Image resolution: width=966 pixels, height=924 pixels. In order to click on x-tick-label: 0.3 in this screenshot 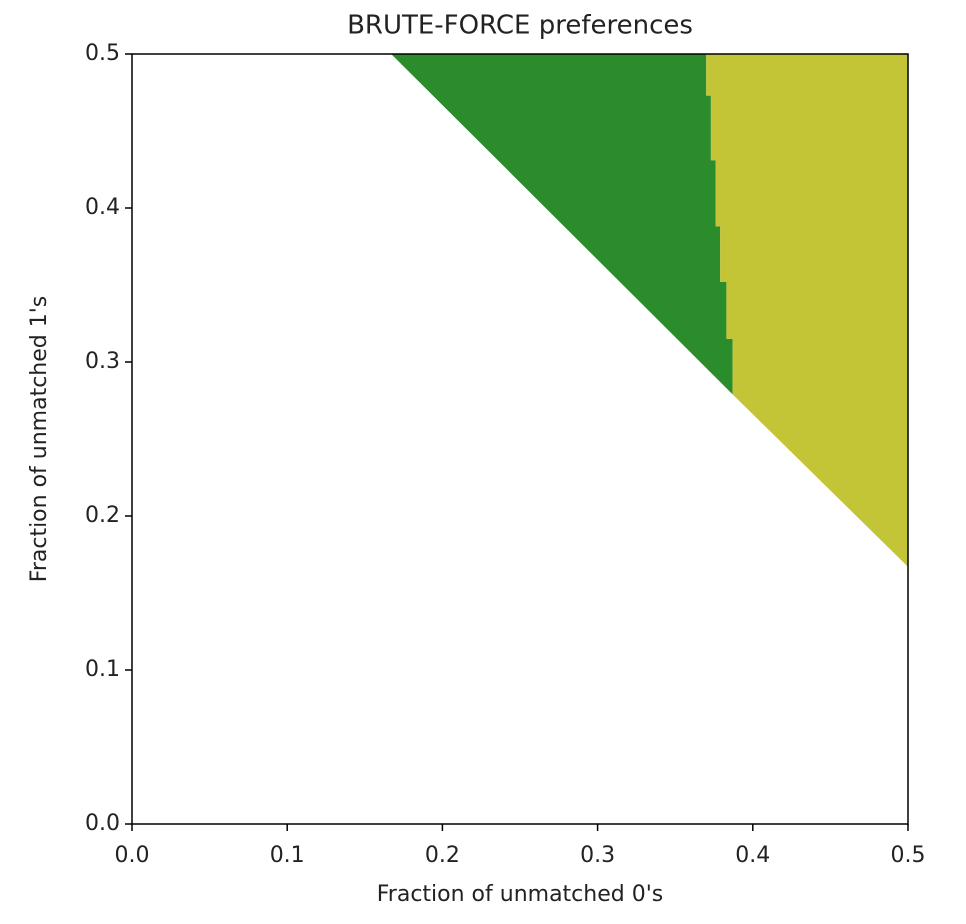, I will do `click(597, 855)`.